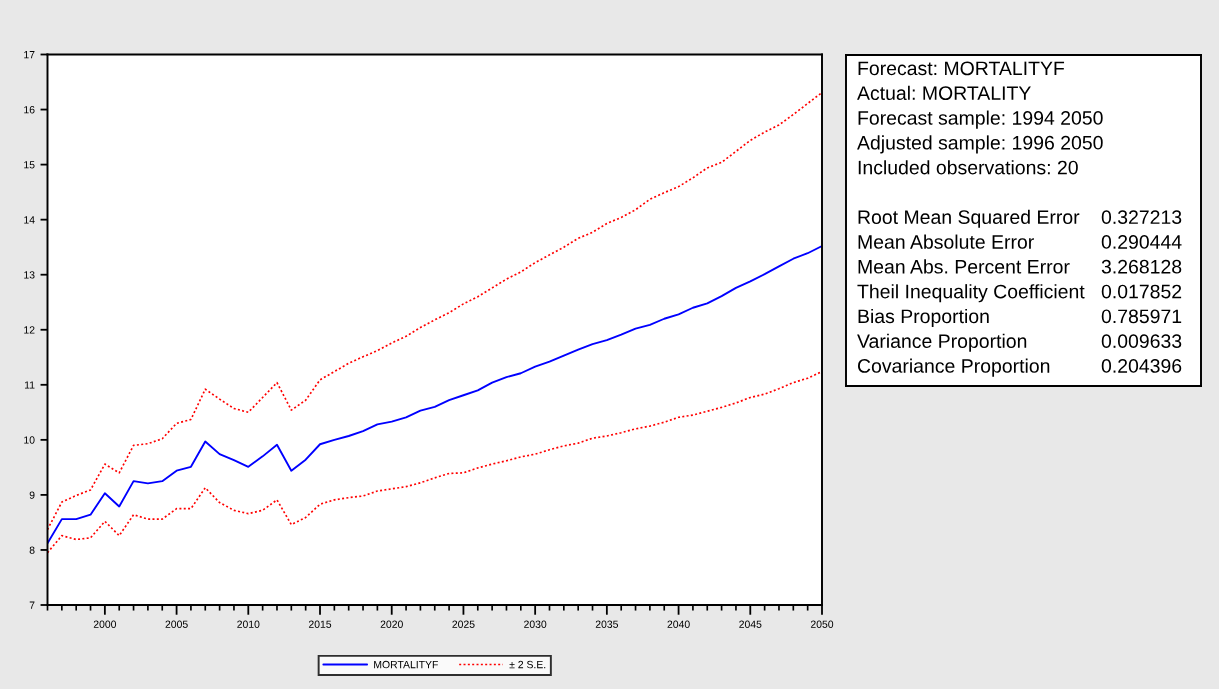  What do you see at coordinates (463, 624) in the screenshot?
I see `x-tick-label: 2025` at bounding box center [463, 624].